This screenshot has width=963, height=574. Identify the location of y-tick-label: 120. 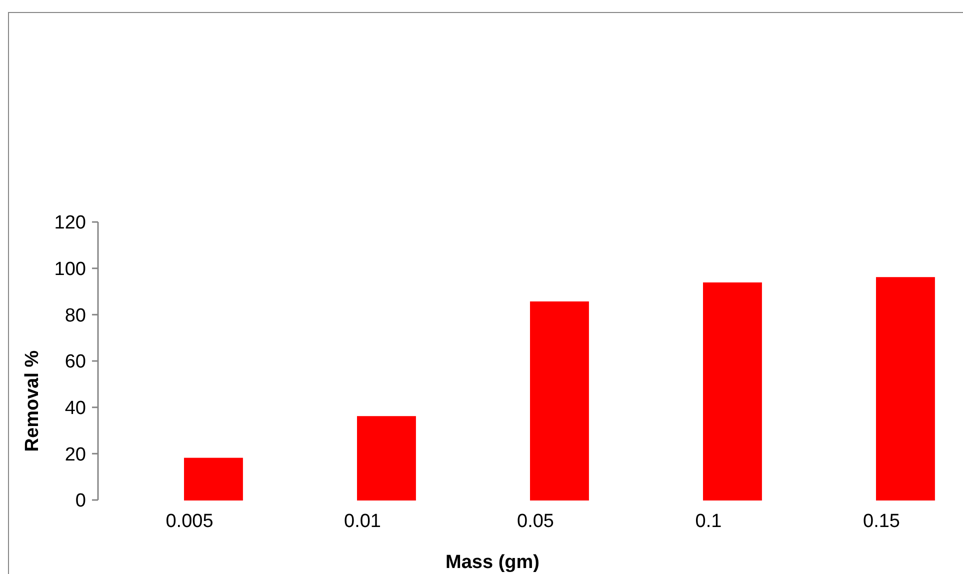
(70, 223).